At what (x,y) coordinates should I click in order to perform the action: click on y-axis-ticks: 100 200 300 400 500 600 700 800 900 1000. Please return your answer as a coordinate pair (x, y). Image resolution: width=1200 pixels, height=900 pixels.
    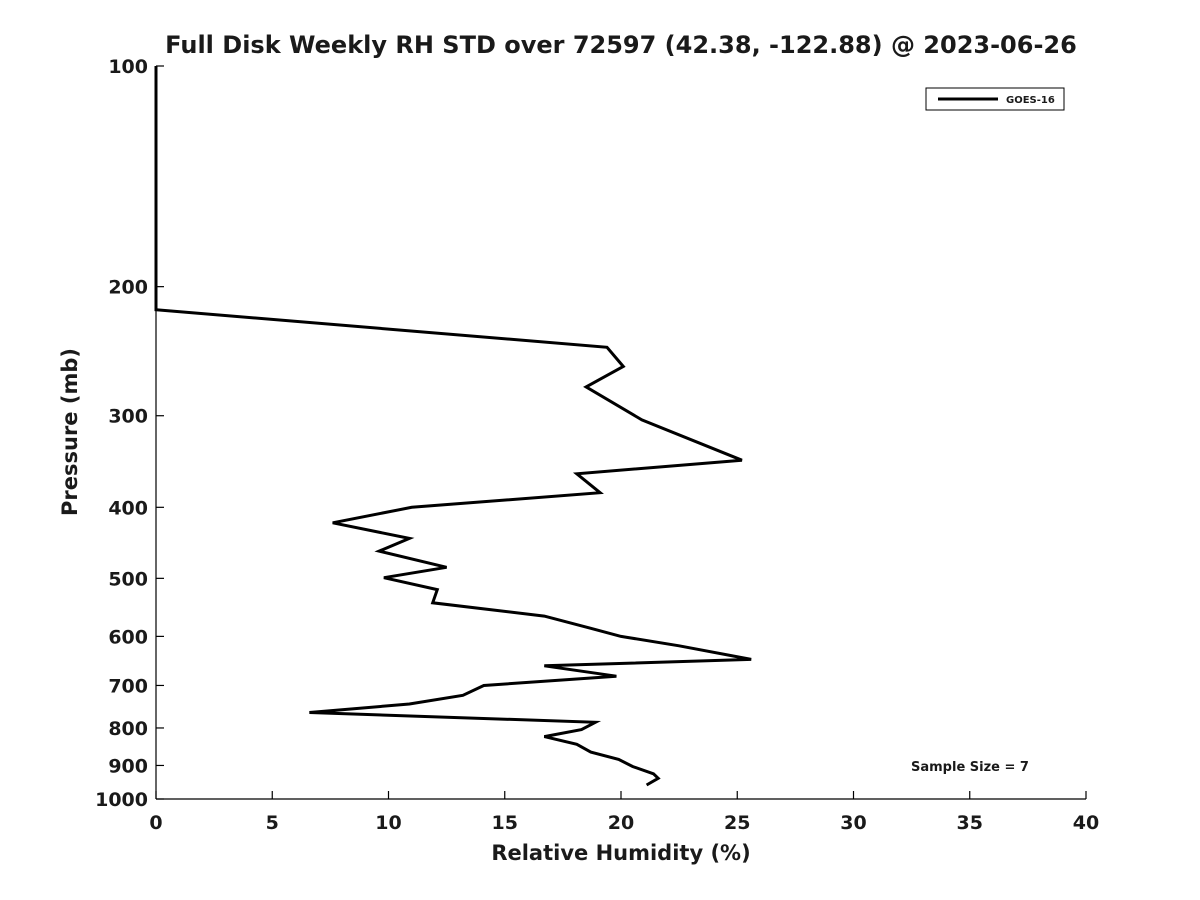
    Looking at the image, I should click on (129, 433).